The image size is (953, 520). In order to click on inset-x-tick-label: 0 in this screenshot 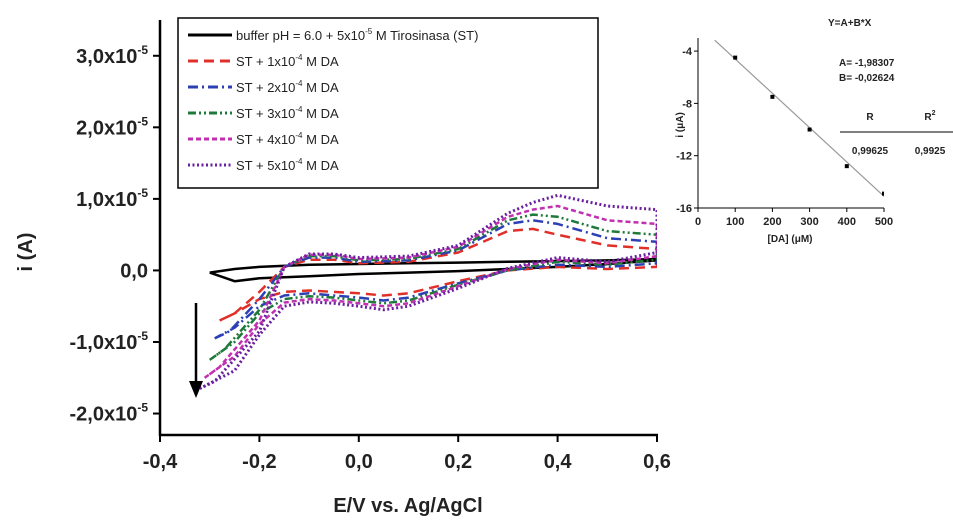, I will do `click(698, 222)`.